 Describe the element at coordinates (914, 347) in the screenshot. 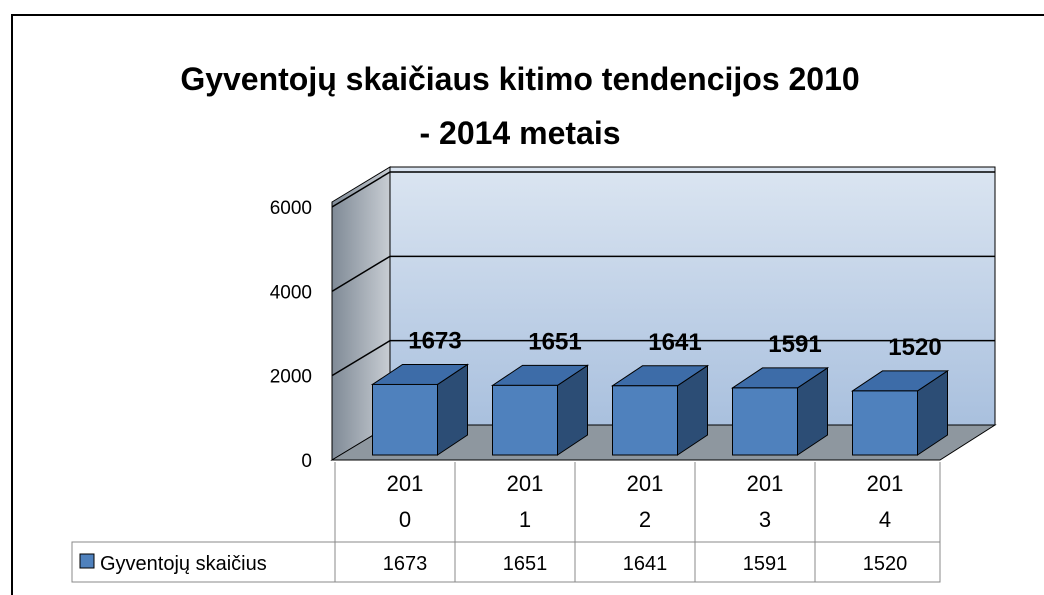

I see `data-label: 1520` at that location.